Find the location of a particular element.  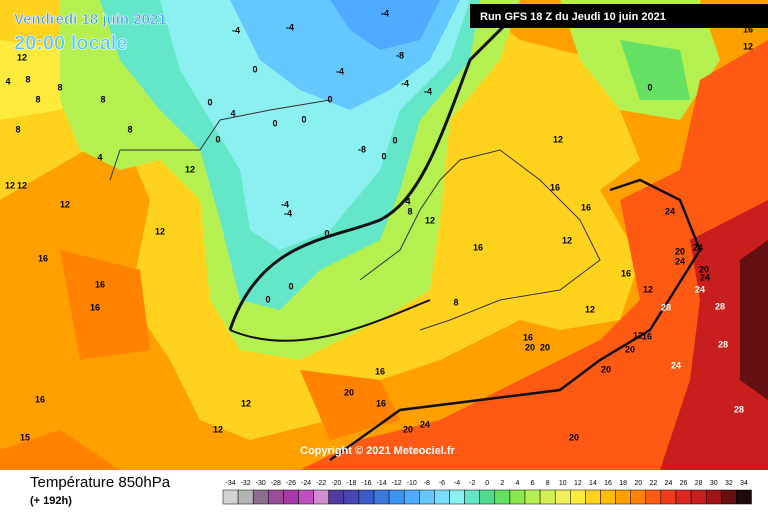

run-box is located at coordinates (619, 16).